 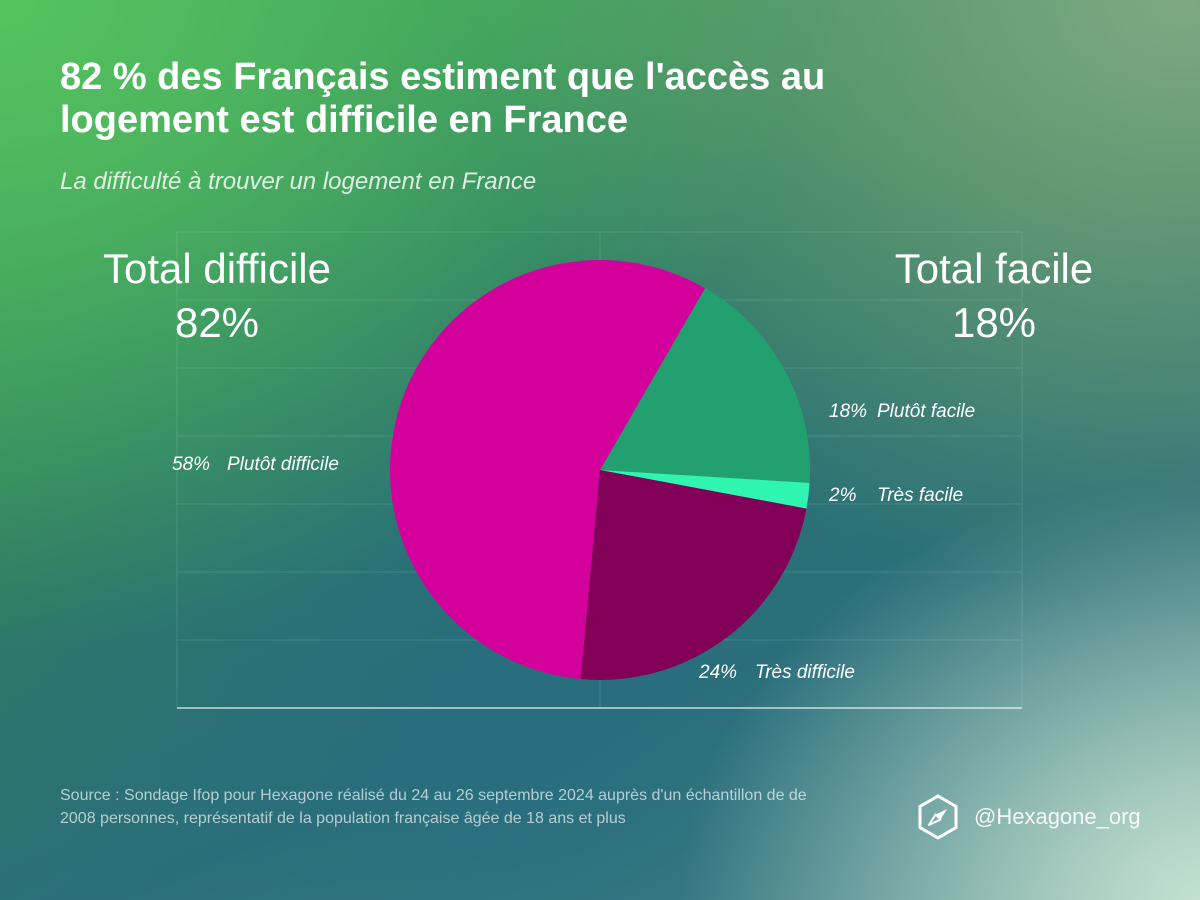 What do you see at coordinates (547, 469) in the screenshot?
I see `pie-slice-plutot-difficile` at bounding box center [547, 469].